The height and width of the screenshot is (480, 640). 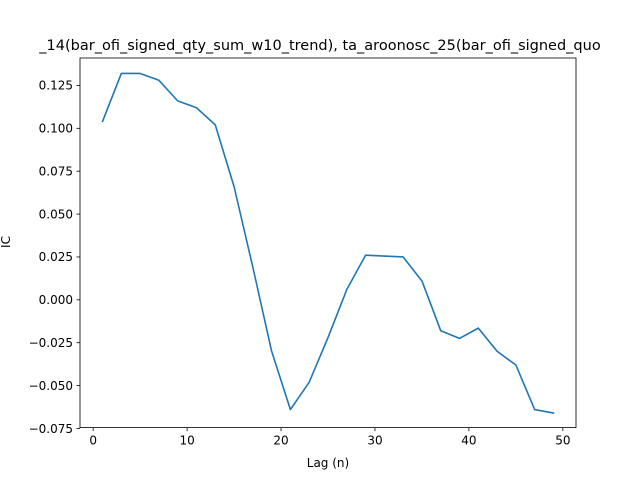 What do you see at coordinates (51, 343) in the screenshot?
I see `y-tick-label: −0.025` at bounding box center [51, 343].